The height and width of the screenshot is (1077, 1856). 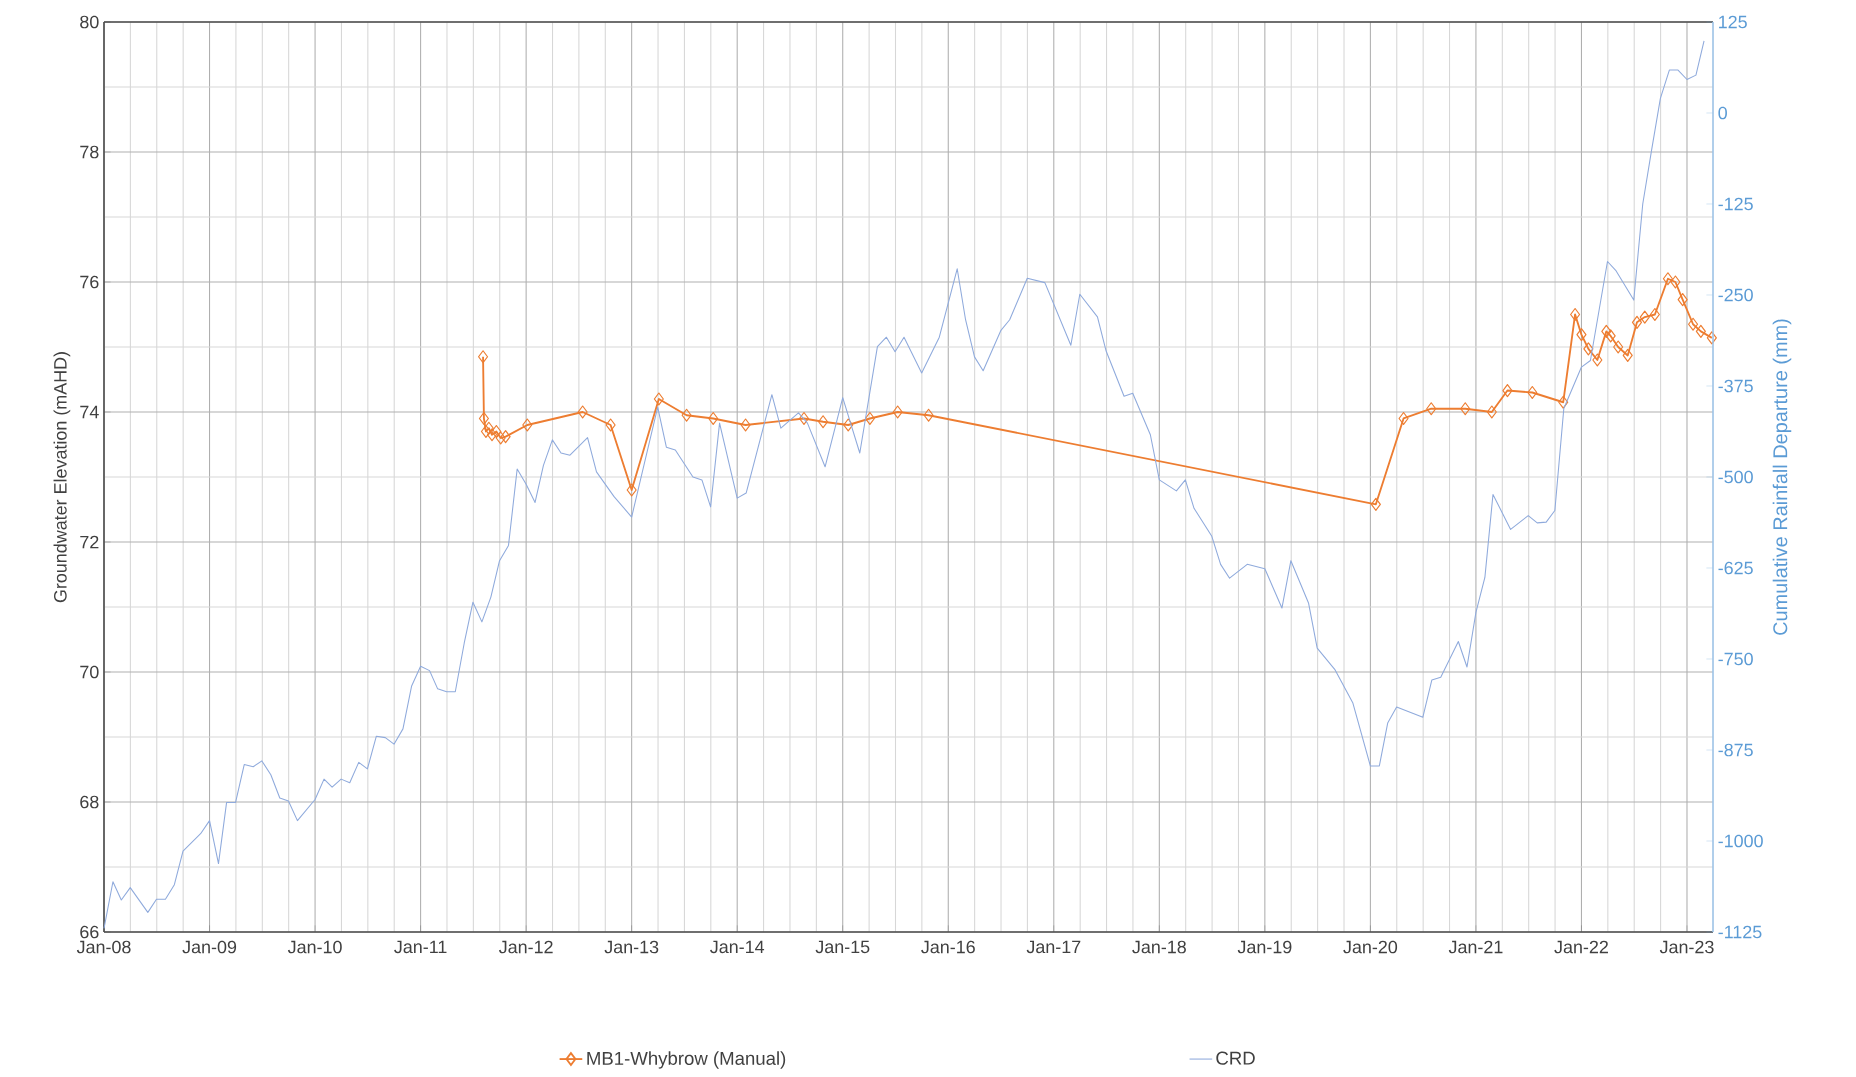 What do you see at coordinates (631, 947) in the screenshot?
I see `x-tick-label: Jan-13` at bounding box center [631, 947].